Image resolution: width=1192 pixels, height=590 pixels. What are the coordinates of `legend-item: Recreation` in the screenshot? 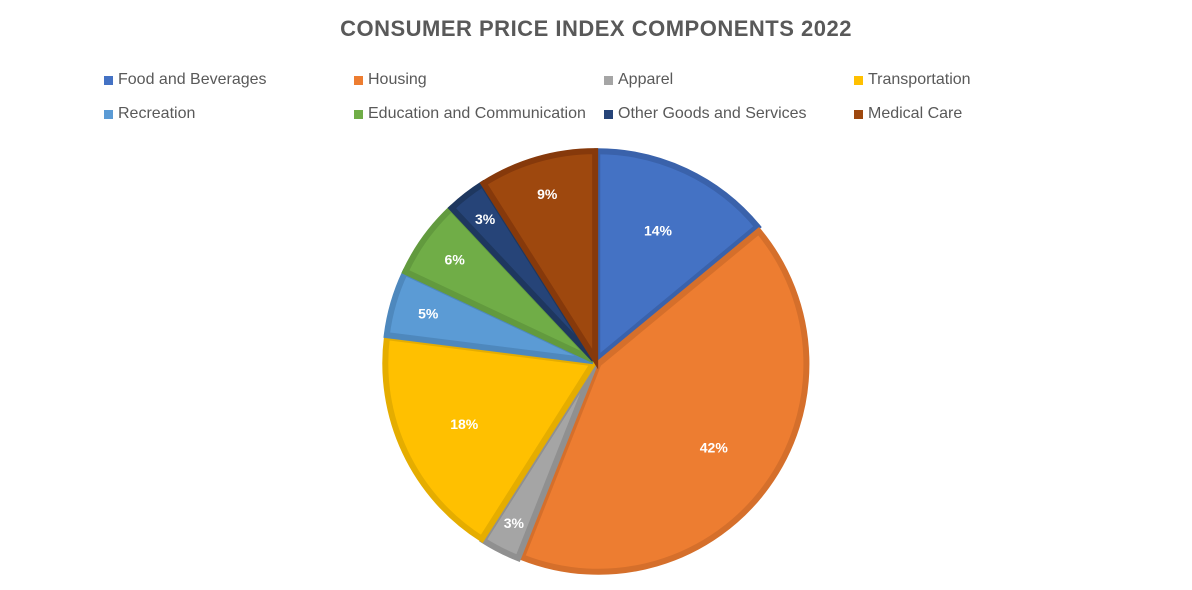 It's located at (229, 114).